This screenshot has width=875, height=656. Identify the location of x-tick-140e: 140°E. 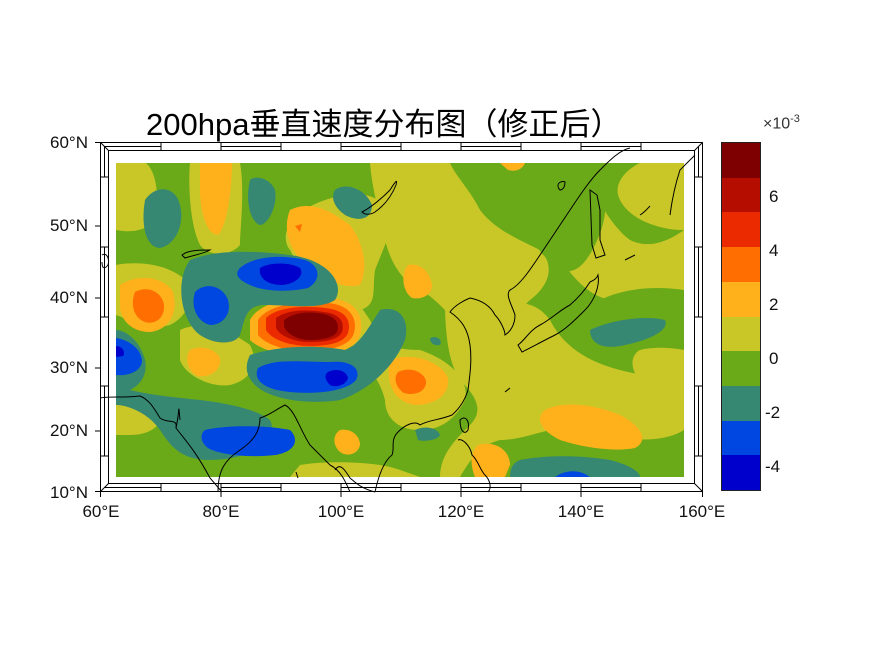
(581, 511).